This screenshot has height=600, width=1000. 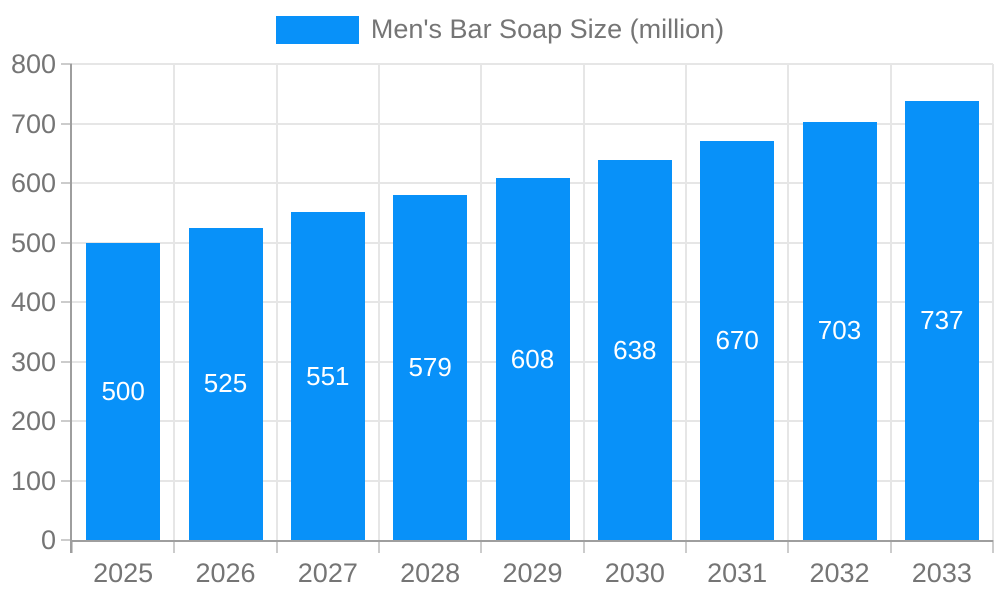 I want to click on bar-value-label: 638, so click(x=635, y=349).